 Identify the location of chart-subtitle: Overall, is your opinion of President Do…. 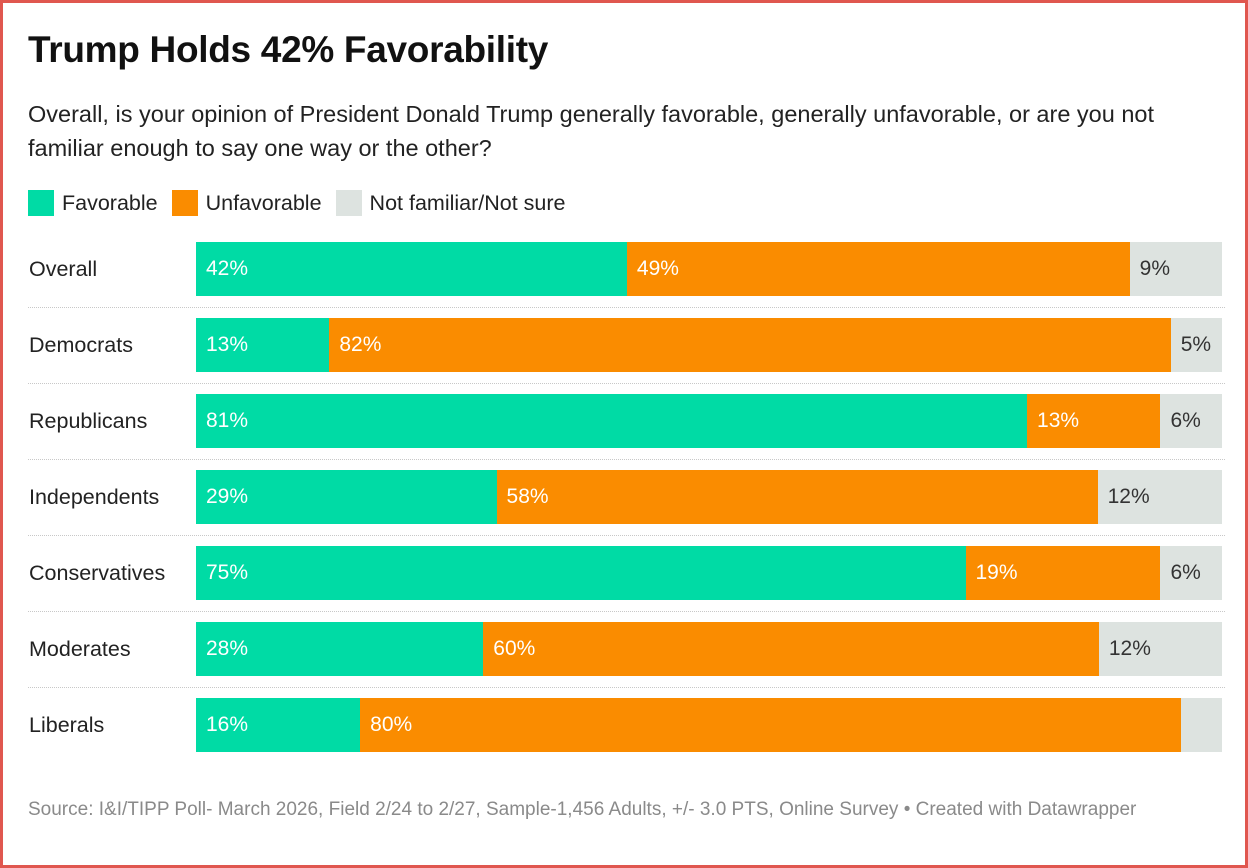
(591, 131).